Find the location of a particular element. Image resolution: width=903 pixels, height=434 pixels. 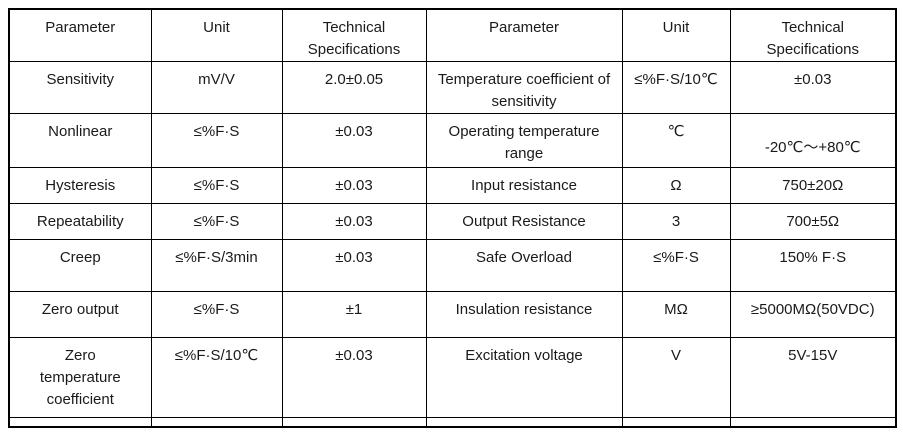

parameter-cell: Input resistance is located at coordinates (524, 185).